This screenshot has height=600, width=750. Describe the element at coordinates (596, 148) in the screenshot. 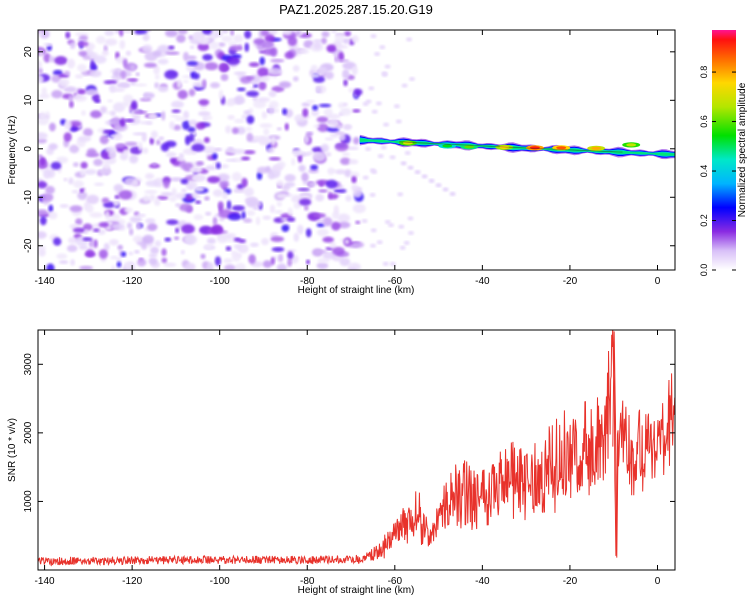

I see `signal-hotspot-core` at that location.